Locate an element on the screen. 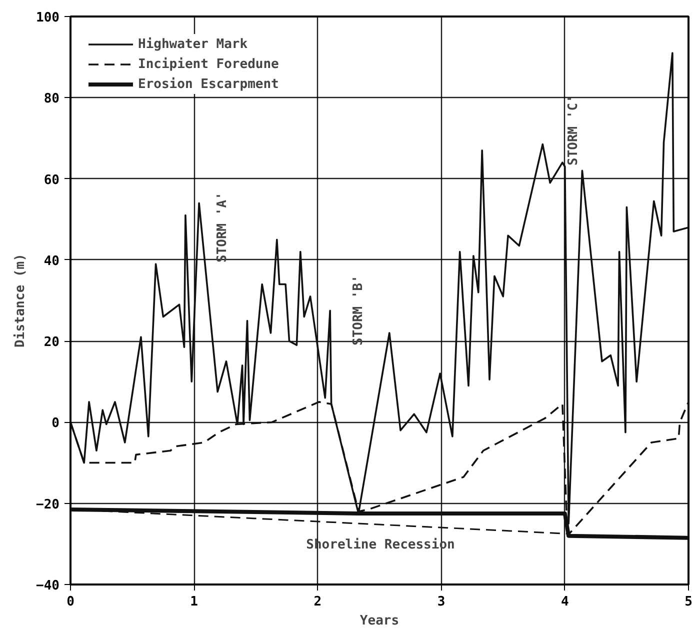 The height and width of the screenshot is (634, 696). legend-label: Incipient Foredune is located at coordinates (208, 64).